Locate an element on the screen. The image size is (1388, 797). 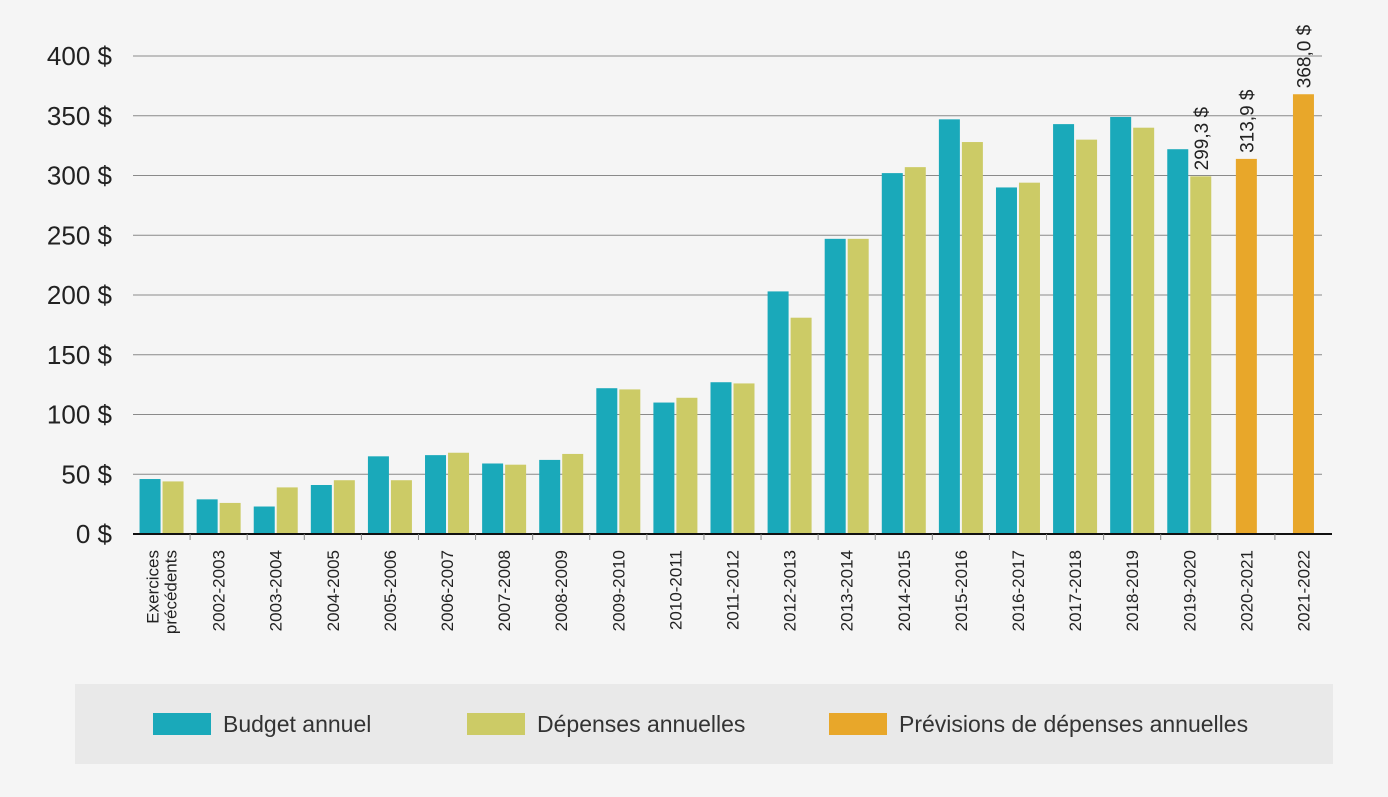
x-tick-label: Exercicesprécédents is located at coordinates (162, 592).